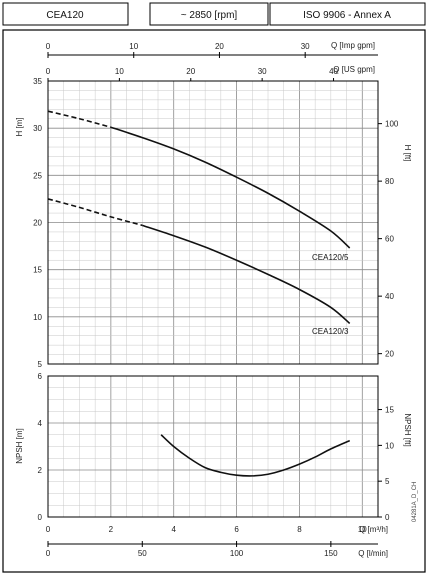 This screenshot has width=430, height=575. Describe the element at coordinates (40, 517) in the screenshot. I see `tick-label-npsh-m: 0` at that location.